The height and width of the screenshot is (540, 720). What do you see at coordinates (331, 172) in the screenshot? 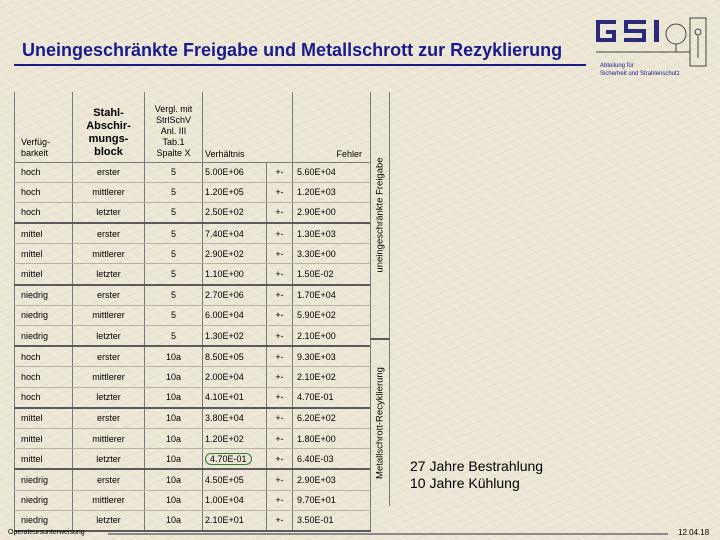
I see `cell-fehler: 5.60E+04` at bounding box center [331, 172].